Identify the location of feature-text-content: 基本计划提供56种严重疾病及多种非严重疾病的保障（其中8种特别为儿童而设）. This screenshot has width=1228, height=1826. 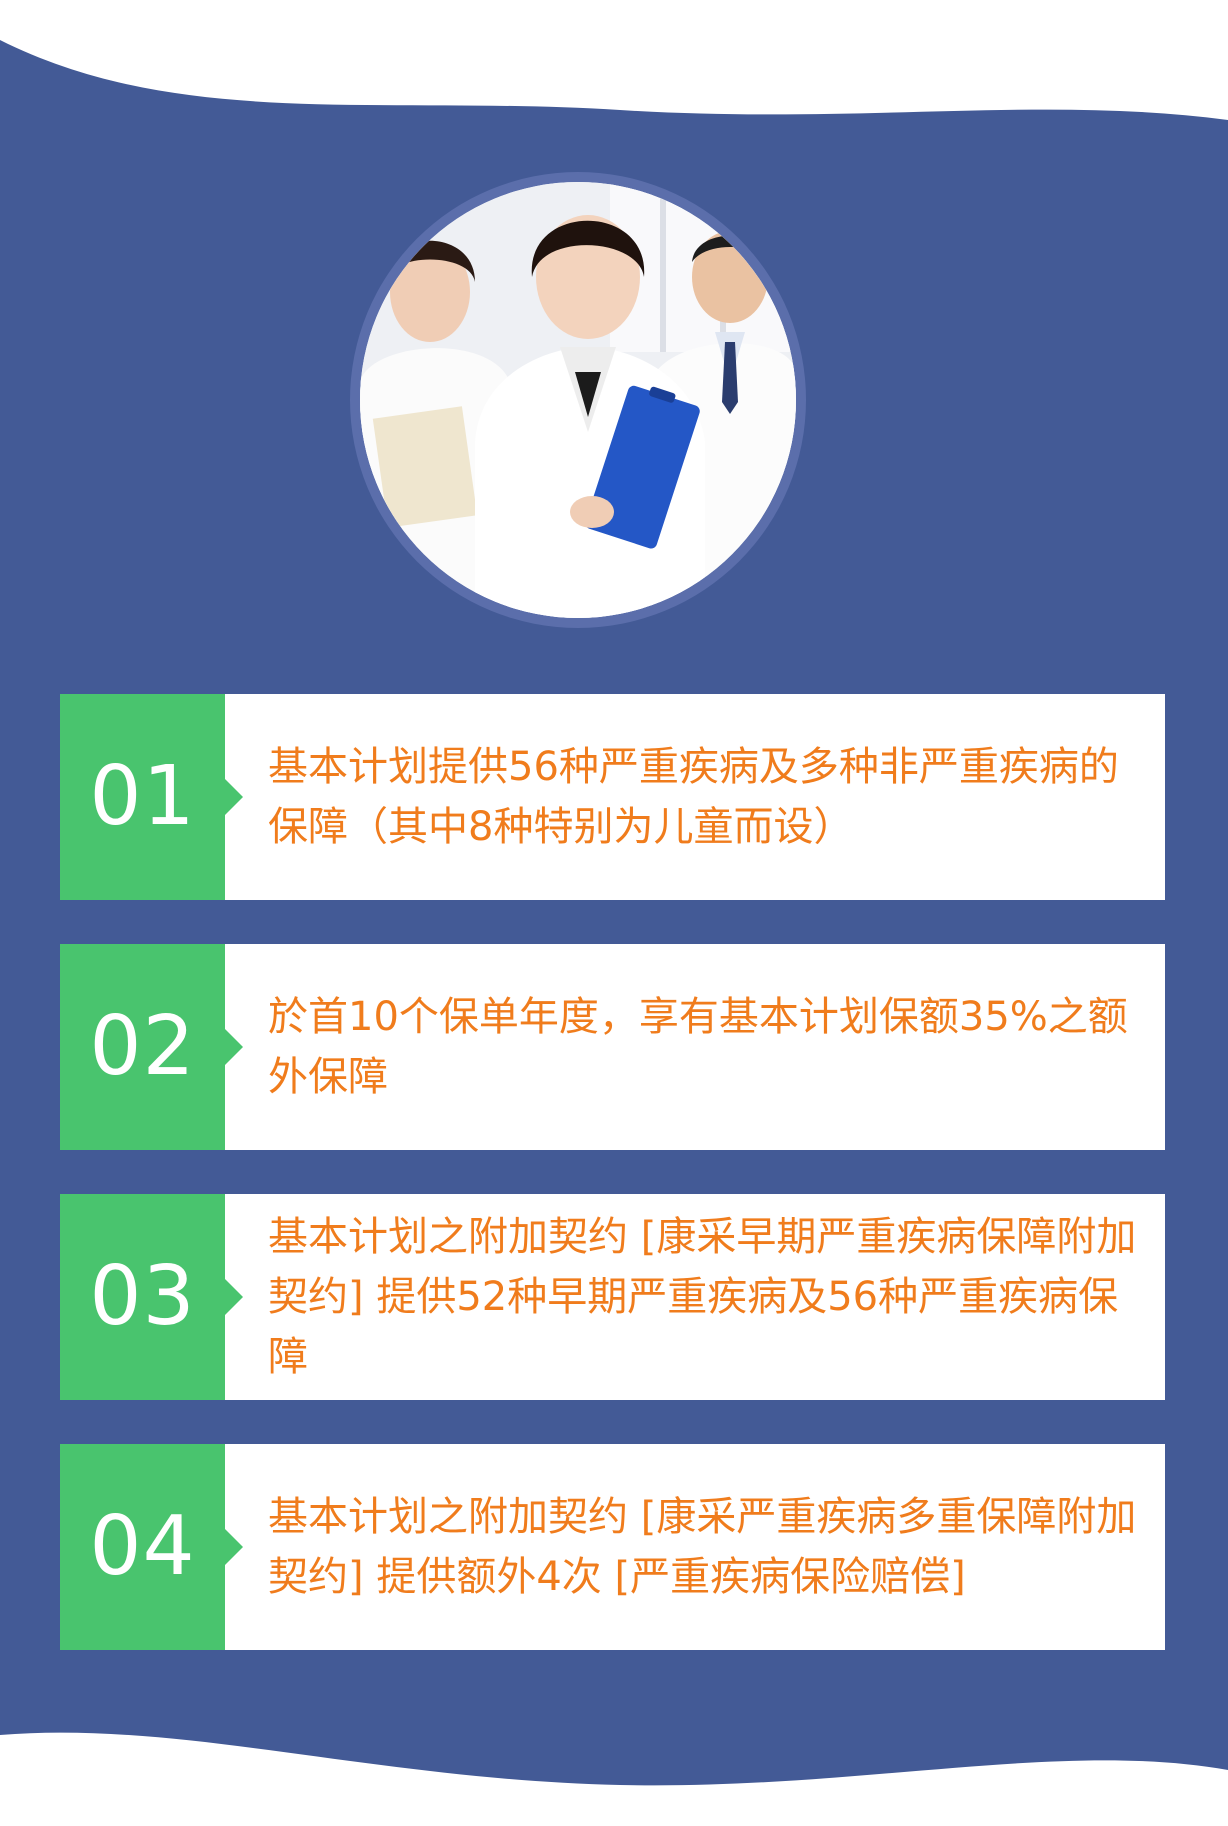
(693, 797).